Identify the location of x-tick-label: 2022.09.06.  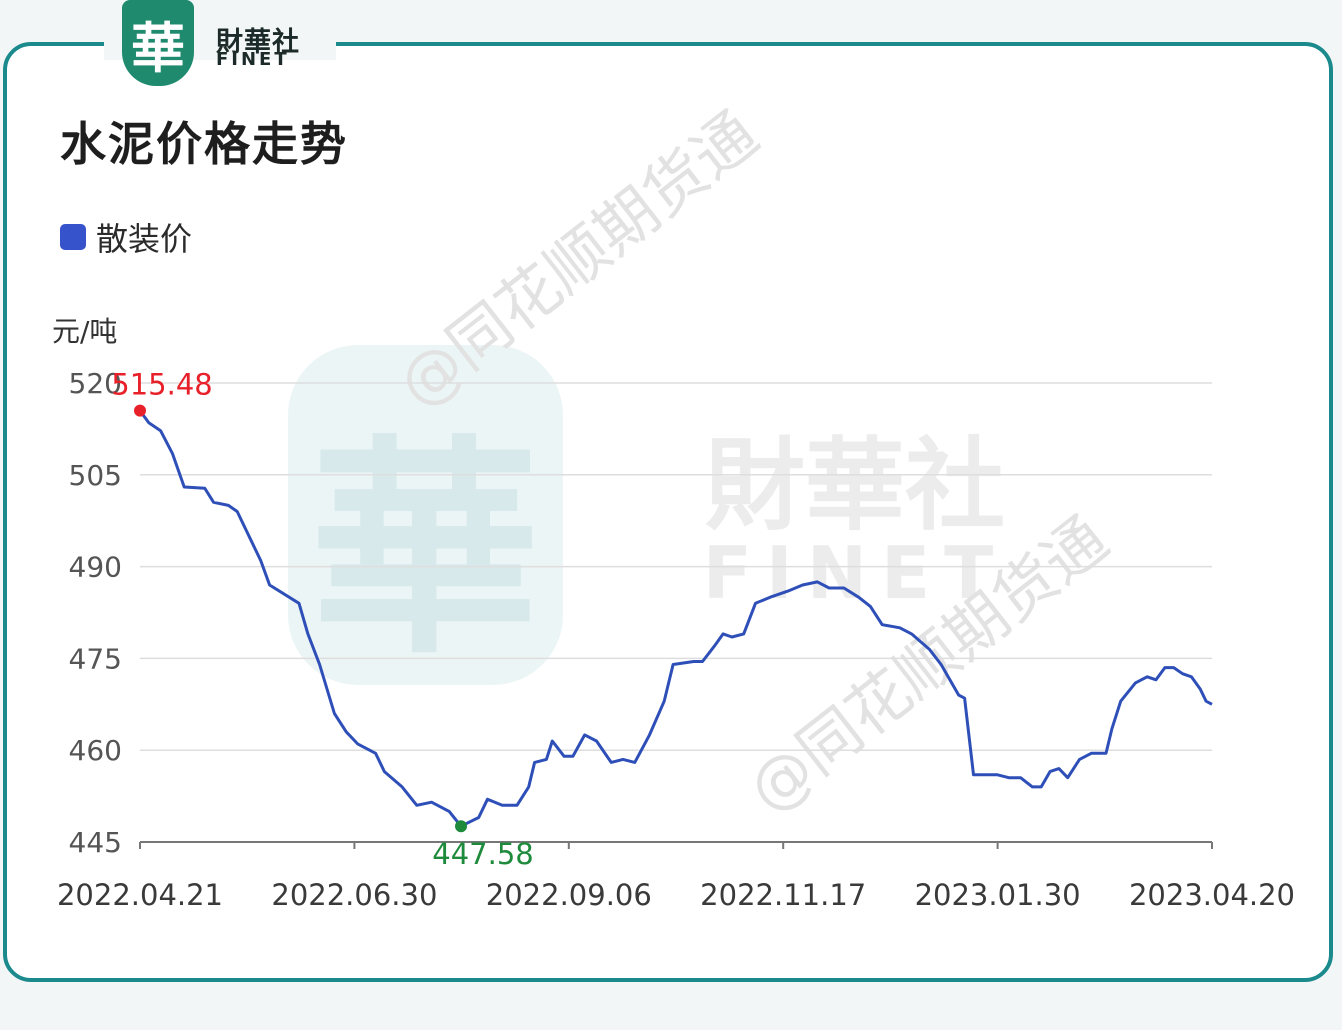
(569, 895).